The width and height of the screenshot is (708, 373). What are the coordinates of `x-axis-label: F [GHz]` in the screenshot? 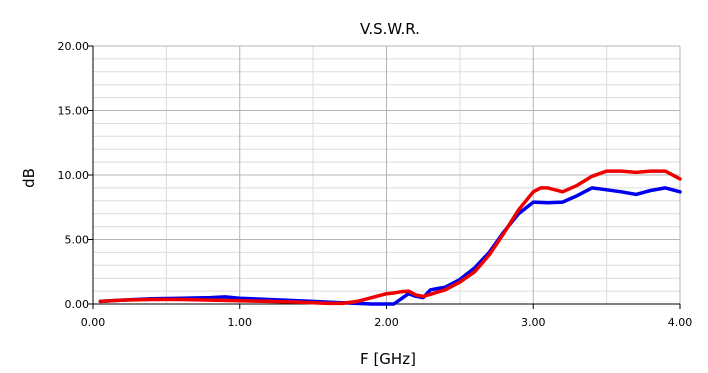 It's located at (388, 359).